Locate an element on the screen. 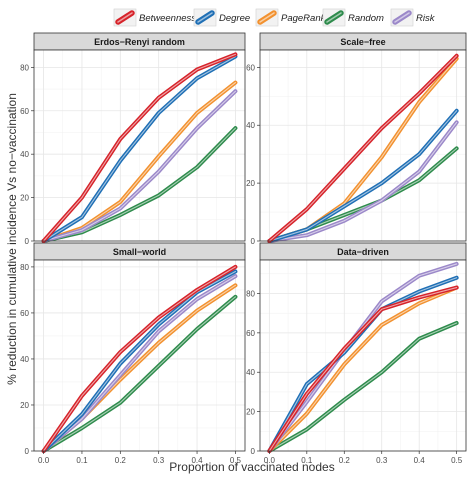  panel-title: Data−driven is located at coordinates (363, 252).